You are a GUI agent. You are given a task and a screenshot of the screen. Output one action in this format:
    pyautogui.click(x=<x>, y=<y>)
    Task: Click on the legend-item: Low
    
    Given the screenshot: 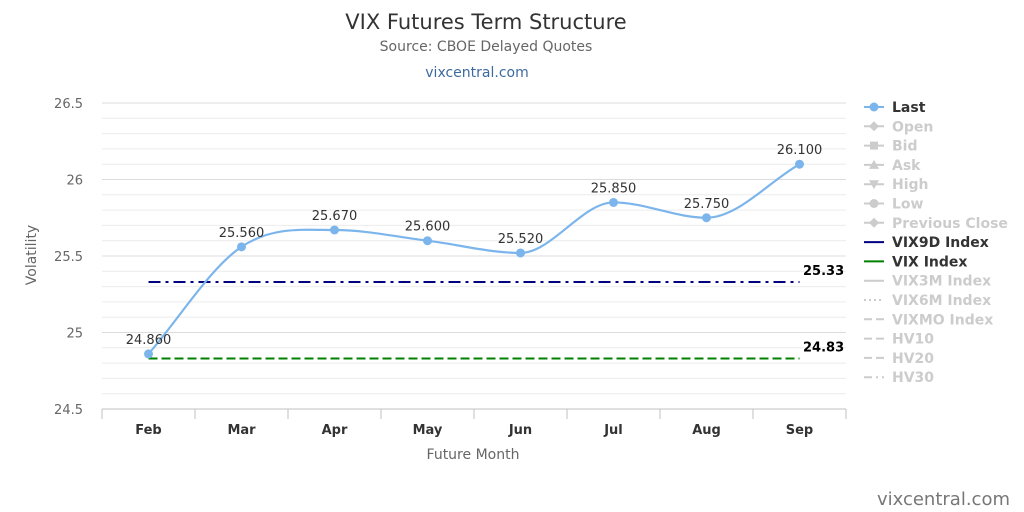 What is the action you would take?
    pyautogui.click(x=894, y=205)
    